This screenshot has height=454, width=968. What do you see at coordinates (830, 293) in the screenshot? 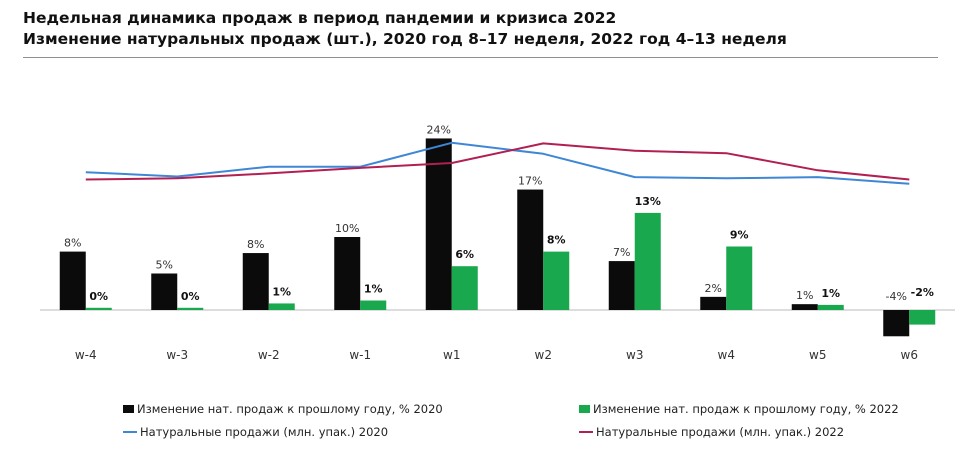
I see `bar-2022-label-w5: 1%` at bounding box center [830, 293].